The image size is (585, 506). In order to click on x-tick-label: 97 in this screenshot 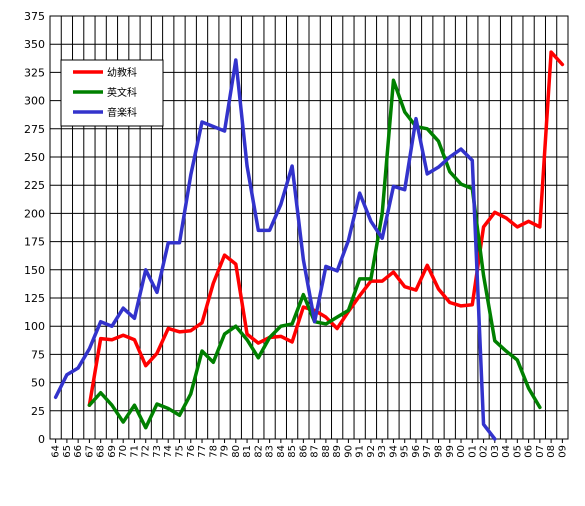, I will do `click(427, 451)`.